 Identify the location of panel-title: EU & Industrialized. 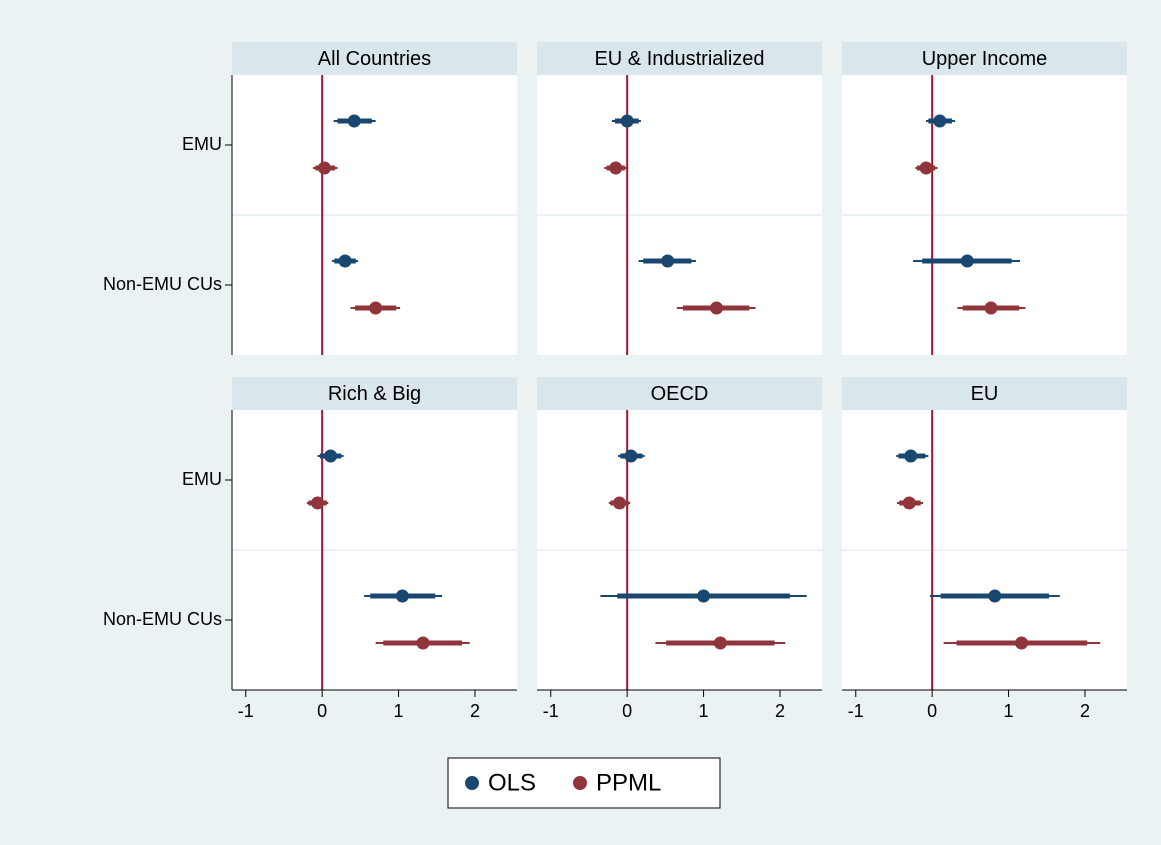
(679, 59).